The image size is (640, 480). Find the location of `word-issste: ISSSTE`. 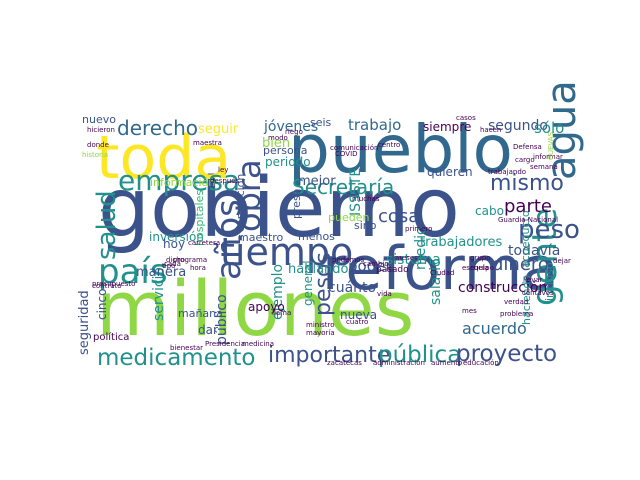

word-issste: ISSSTE is located at coordinates (356, 192).